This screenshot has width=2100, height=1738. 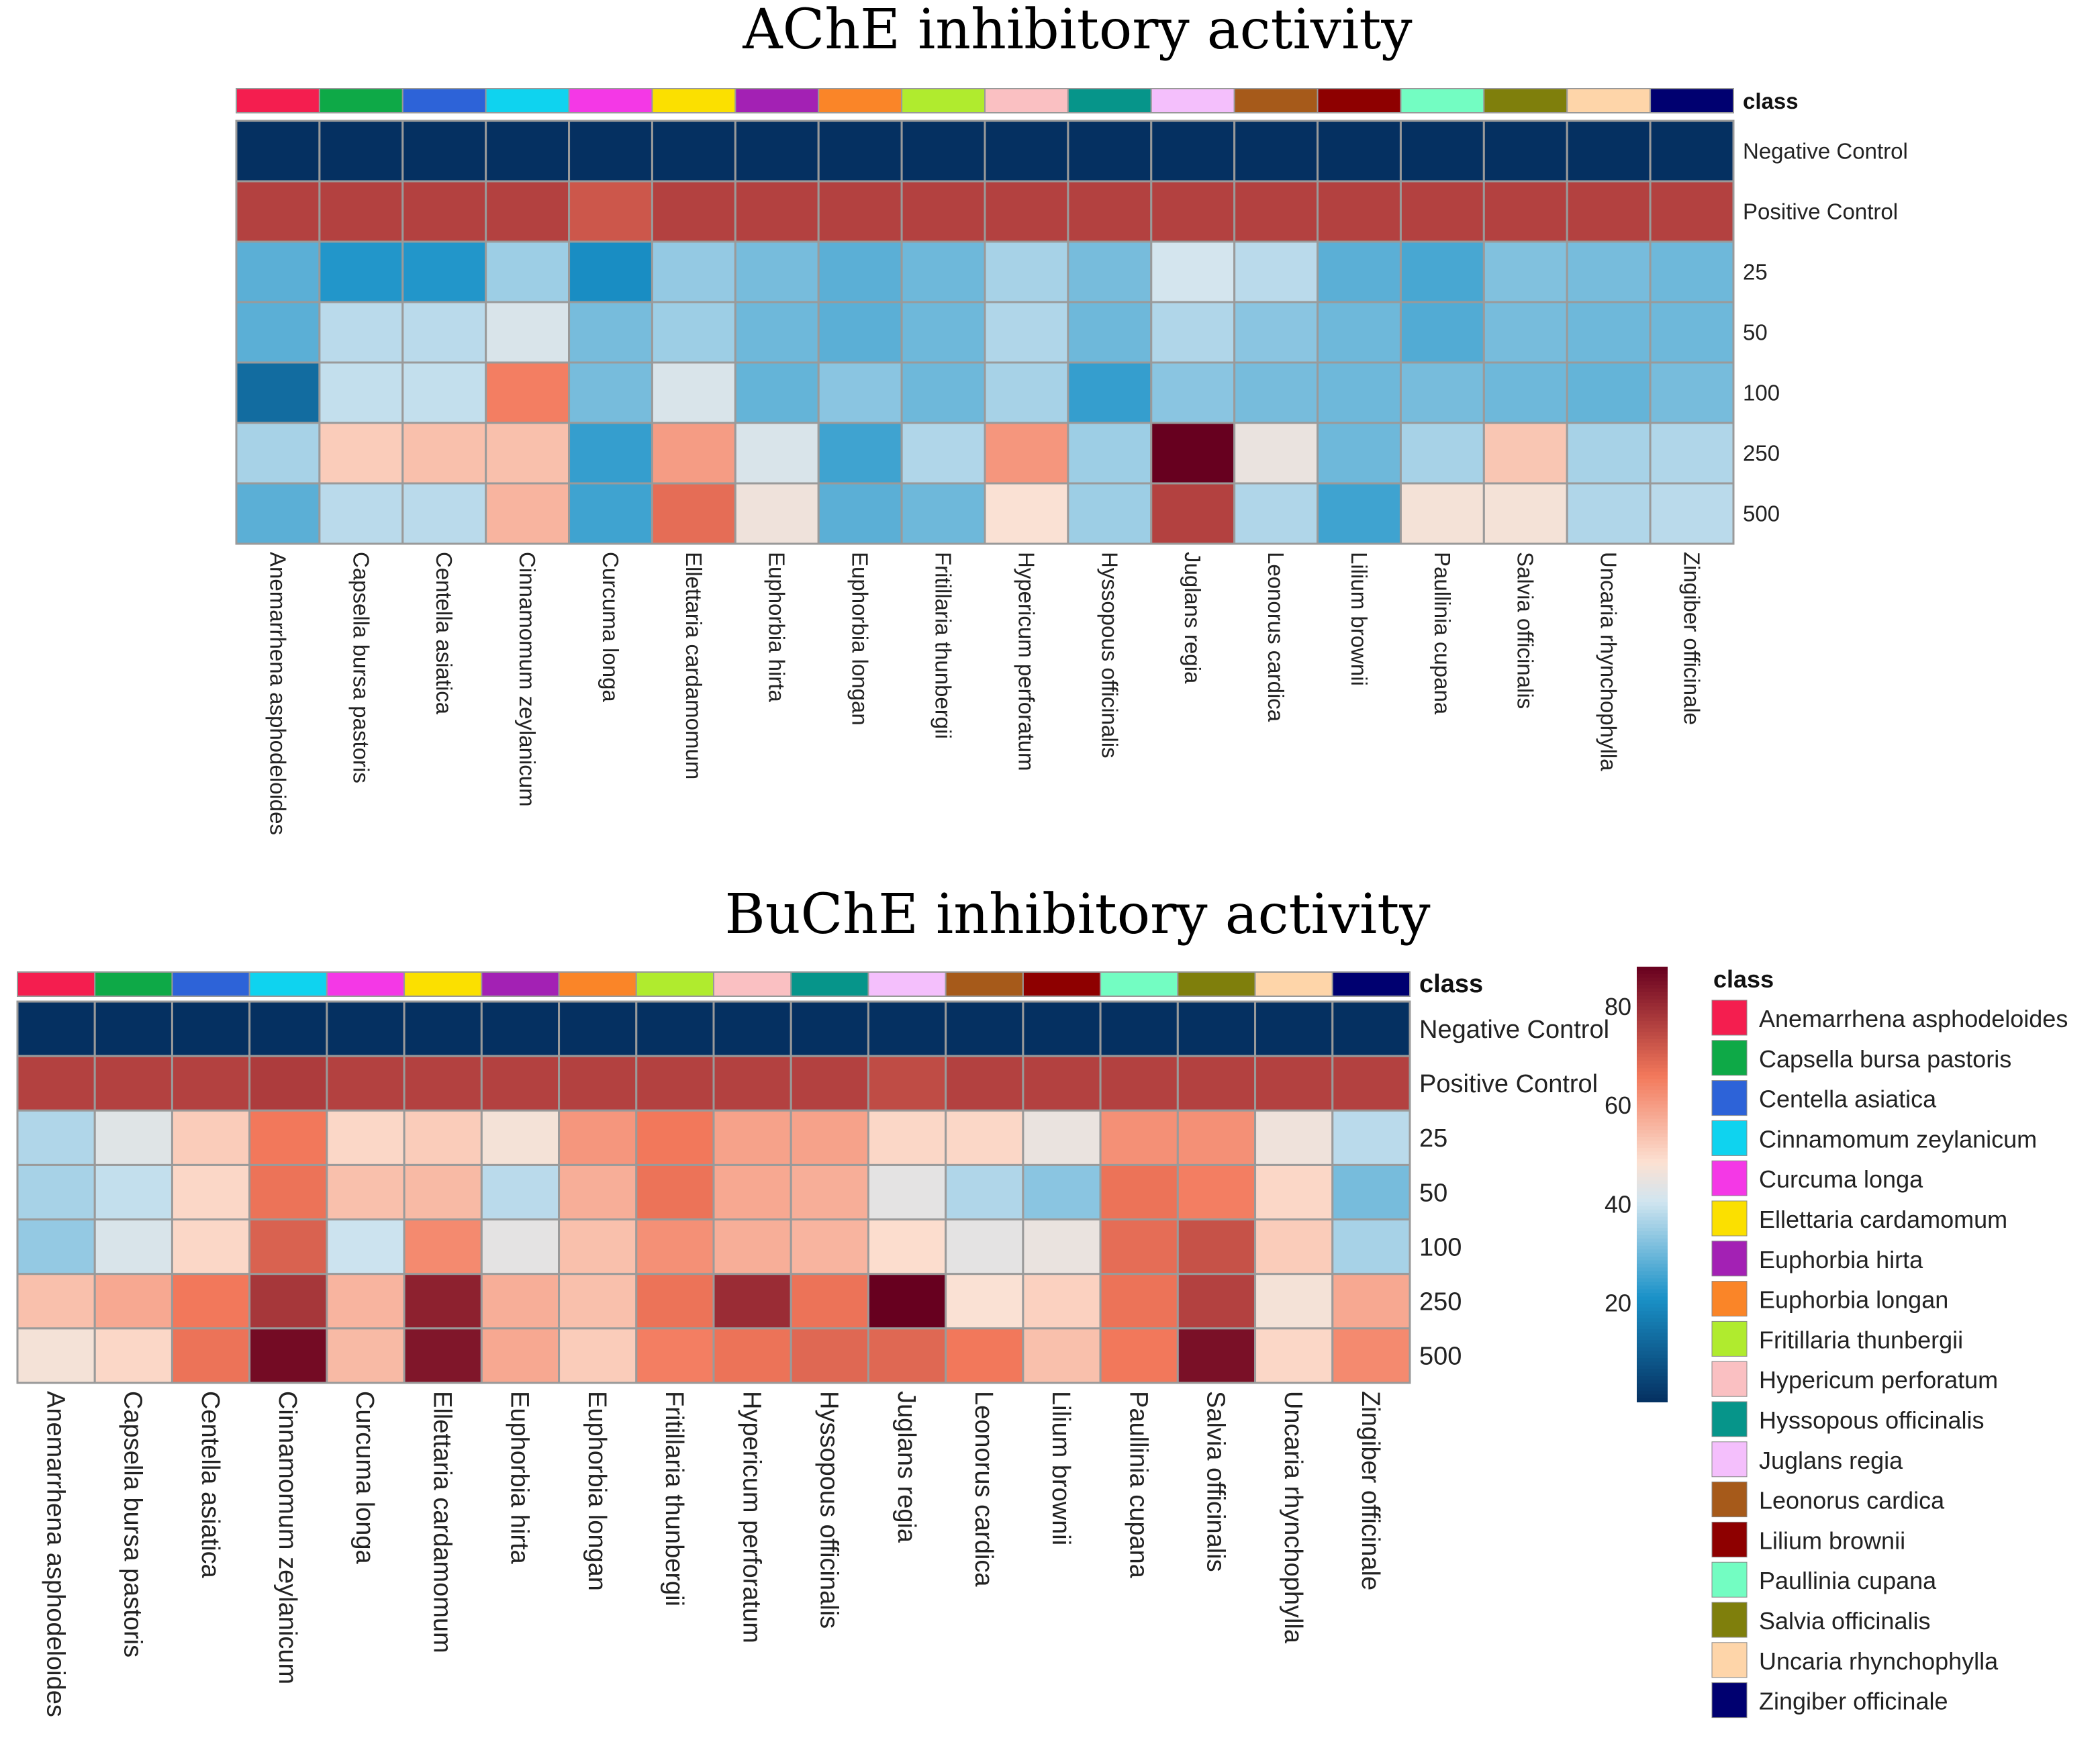 What do you see at coordinates (1844, 1621) in the screenshot?
I see `legend-label: Salvia officinalis` at bounding box center [1844, 1621].